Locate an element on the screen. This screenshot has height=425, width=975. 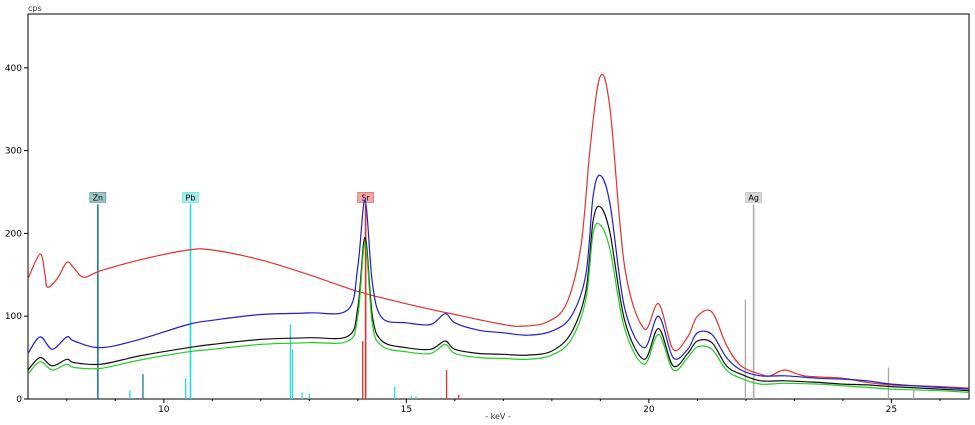
marker-label-pb: Pb is located at coordinates (191, 197).